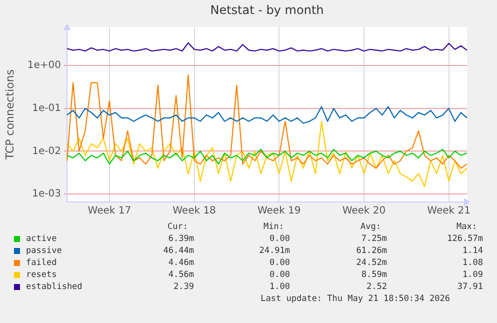  What do you see at coordinates (470, 287) in the screenshot?
I see `text: 37.91` at bounding box center [470, 287].